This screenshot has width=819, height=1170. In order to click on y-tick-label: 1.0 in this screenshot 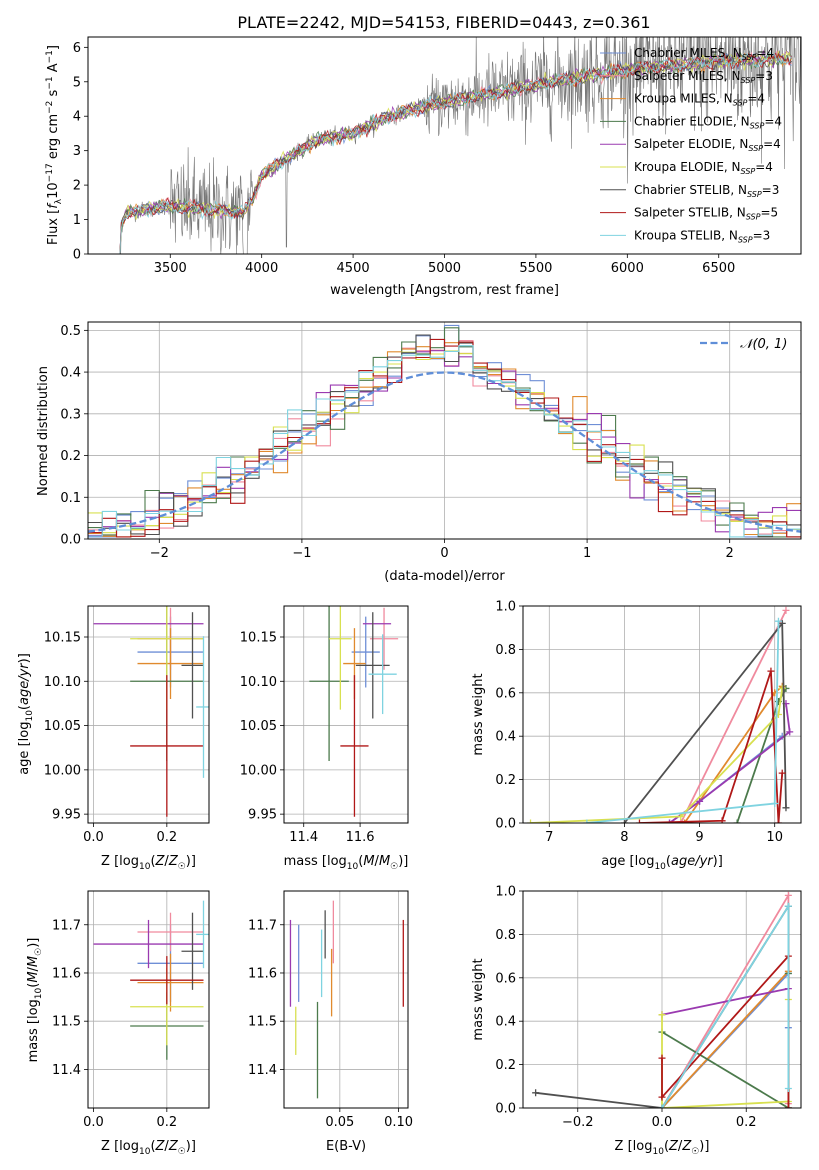, I will do `click(505, 607)`.